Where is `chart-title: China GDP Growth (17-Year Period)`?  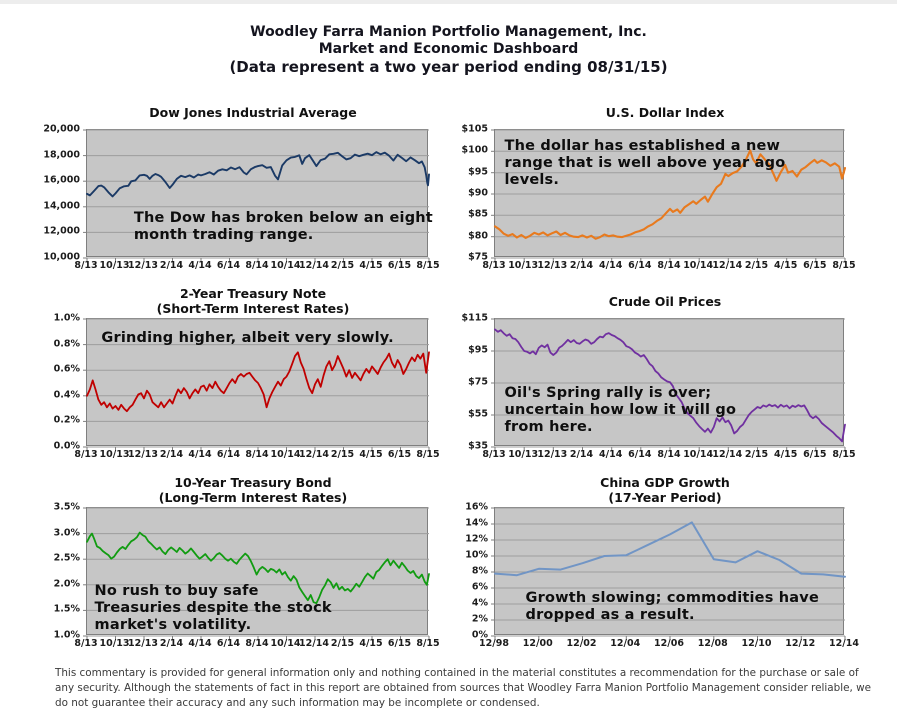 chart-title: China GDP Growth (17-Year Period) is located at coordinates (645, 490).